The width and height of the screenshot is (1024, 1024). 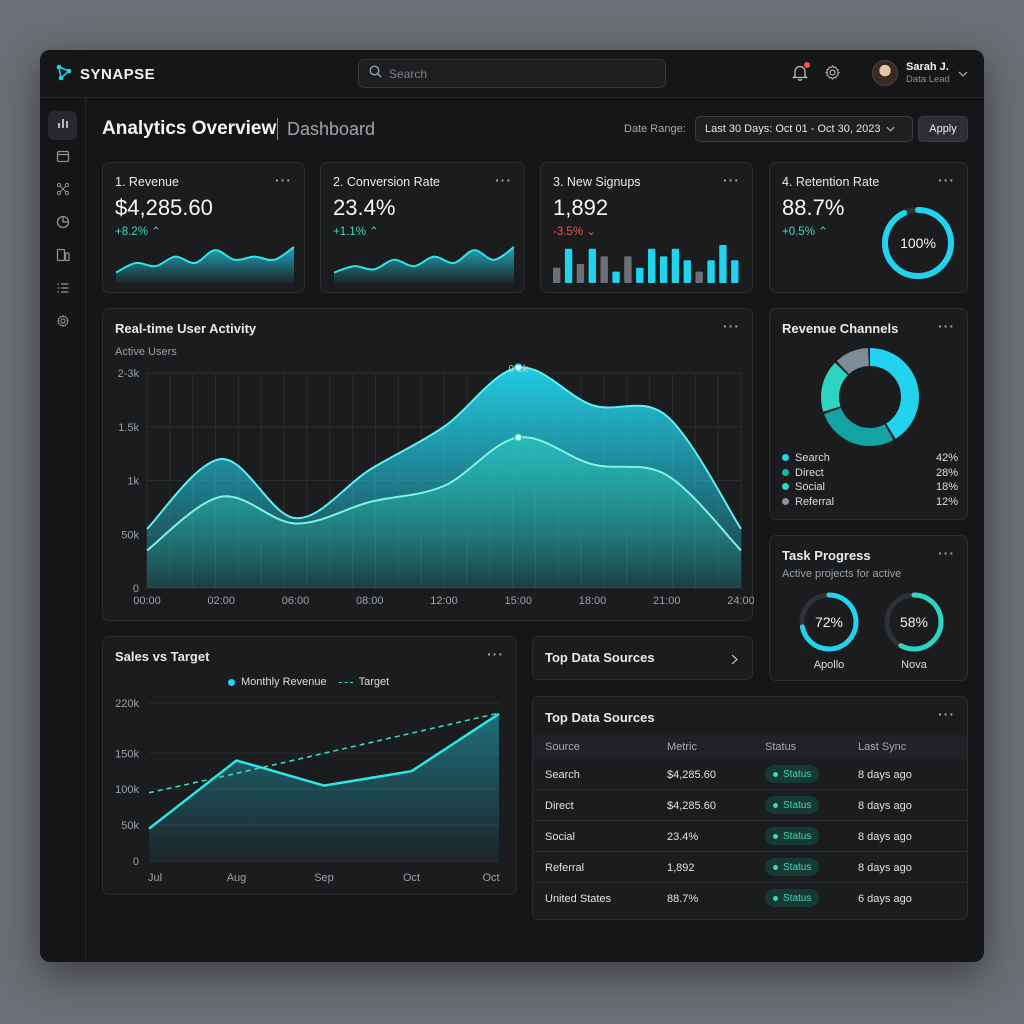 What do you see at coordinates (840, 328) in the screenshot?
I see `card-title: Revenue Channels` at bounding box center [840, 328].